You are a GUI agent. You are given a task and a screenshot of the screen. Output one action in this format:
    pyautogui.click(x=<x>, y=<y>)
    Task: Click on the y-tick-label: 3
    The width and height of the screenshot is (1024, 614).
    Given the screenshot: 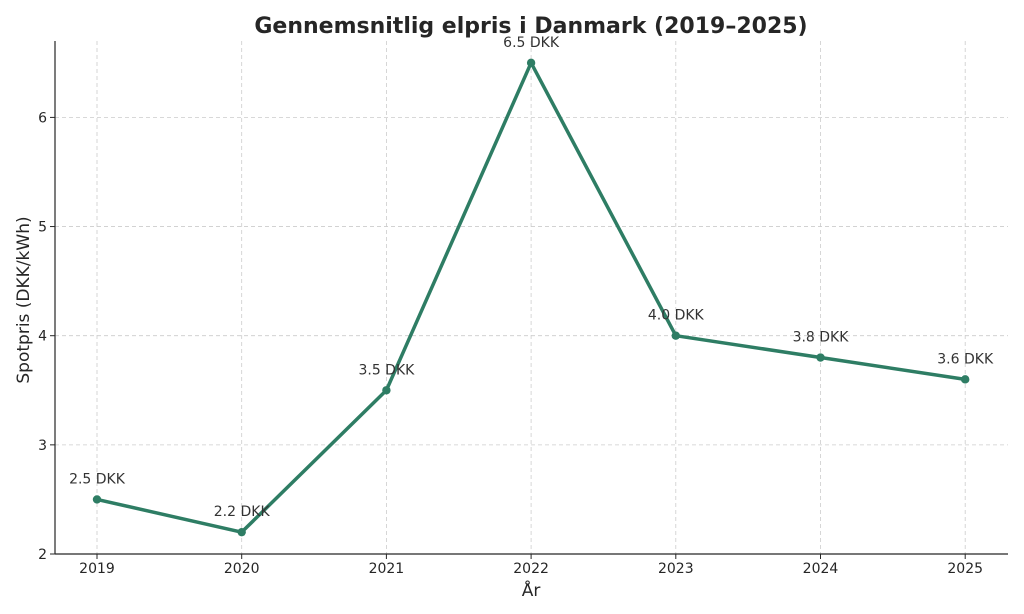 What is the action you would take?
    pyautogui.click(x=42, y=446)
    